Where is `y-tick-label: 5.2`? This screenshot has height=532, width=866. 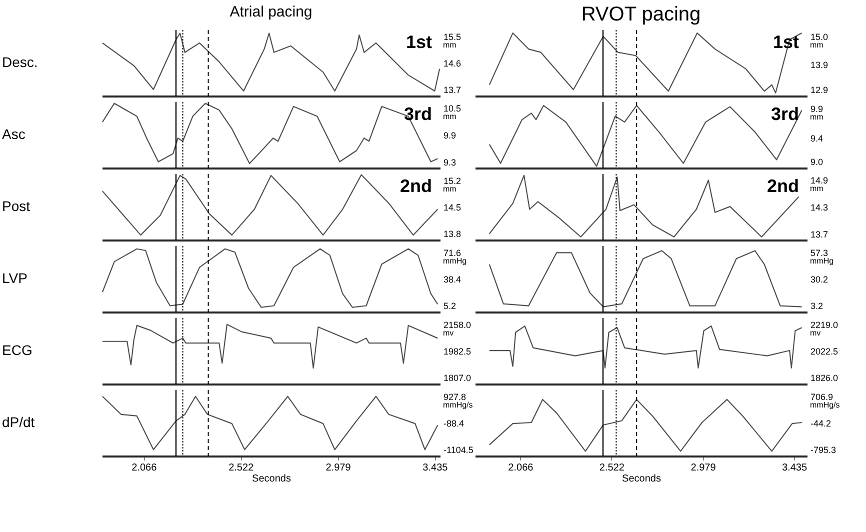 y-tick-label: 5.2 is located at coordinates (450, 306).